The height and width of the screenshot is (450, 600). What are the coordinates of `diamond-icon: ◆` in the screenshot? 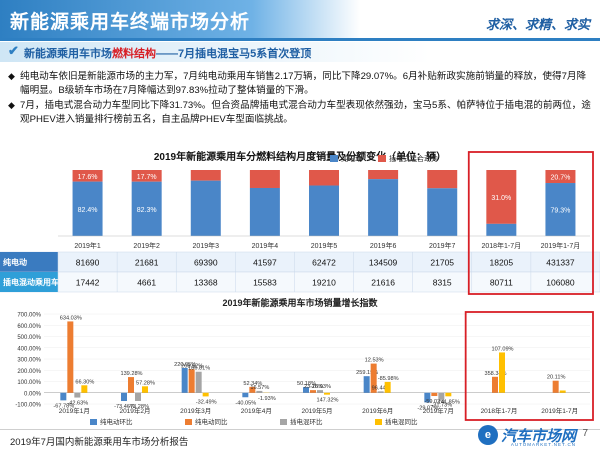 It's located at (11, 76).